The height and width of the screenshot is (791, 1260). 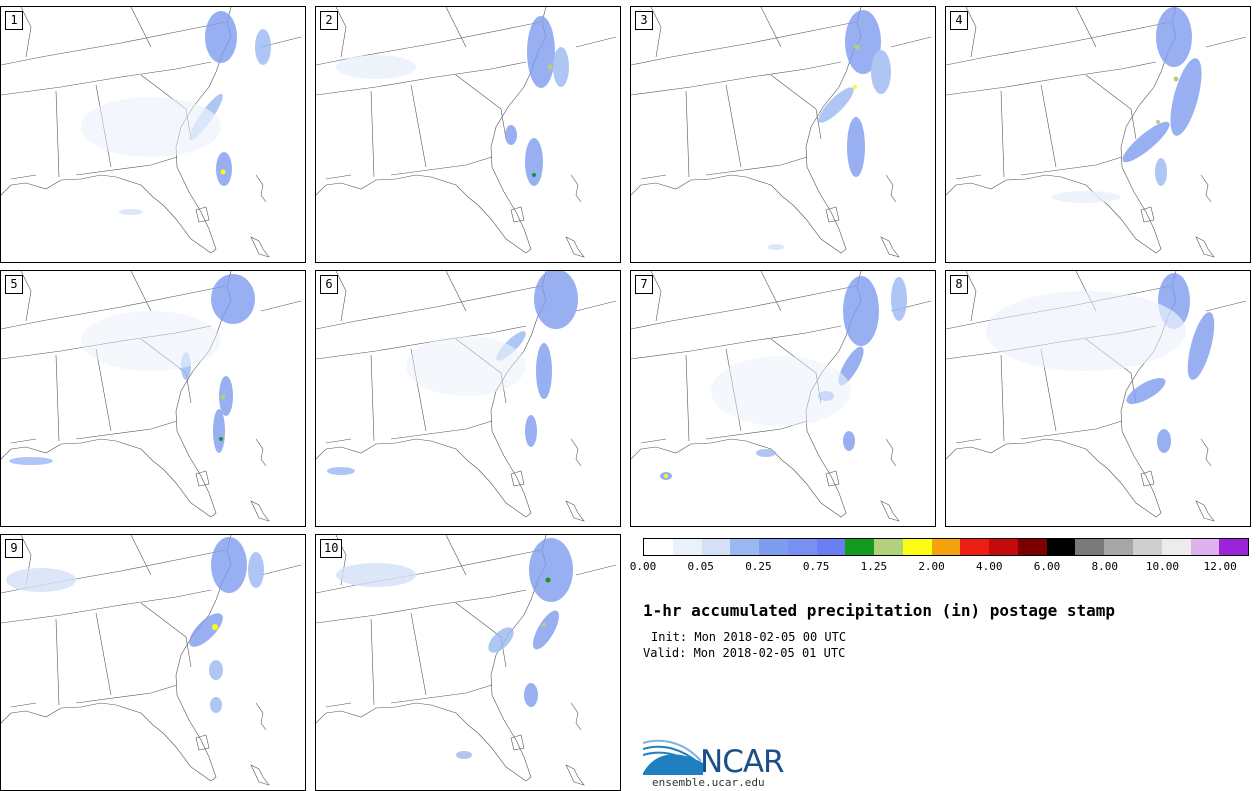 I want to click on stamp-panel-6: 6, so click(x=468, y=398).